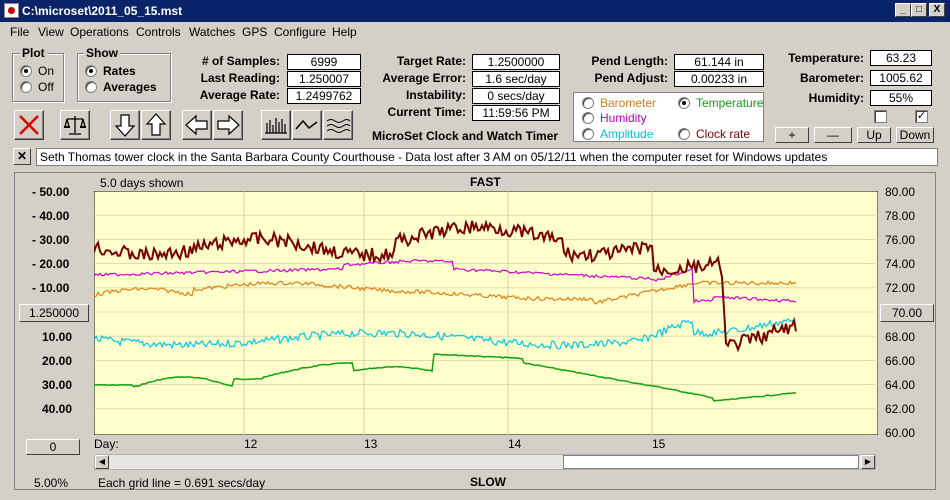 The width and height of the screenshot is (950, 500). I want to click on plot-off-radio, so click(26, 87).